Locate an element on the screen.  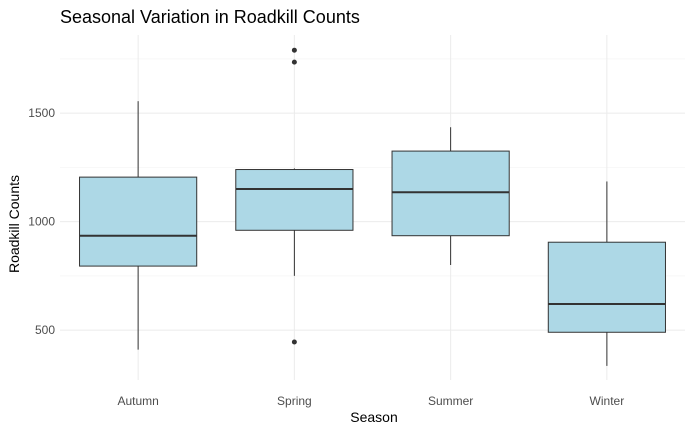
y-tick-label: 500 is located at coordinates (45, 330).